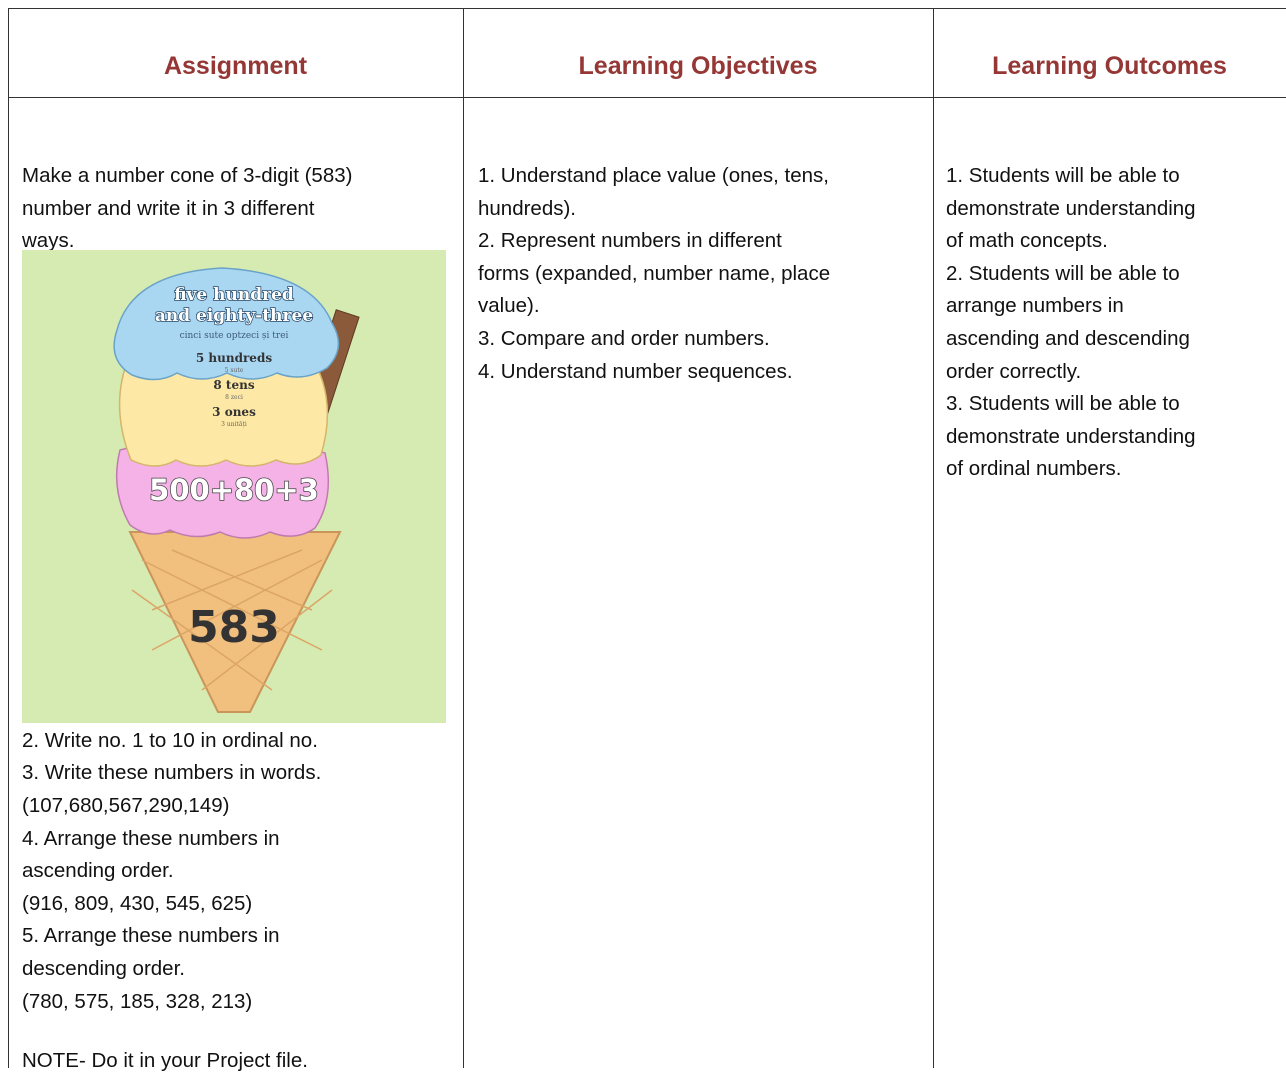 The height and width of the screenshot is (1078, 1286). I want to click on header-row, so click(647, 53).